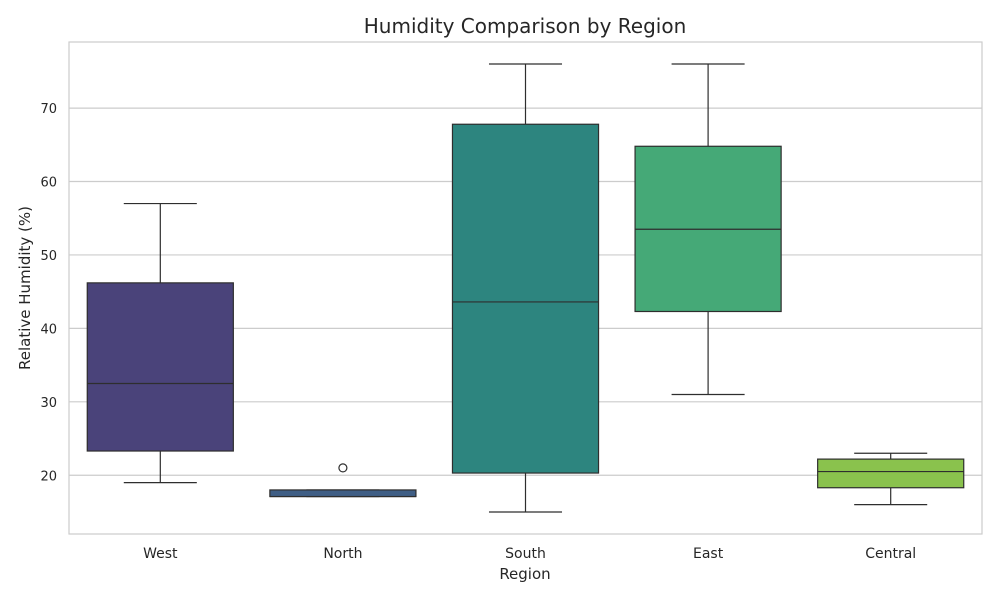 The height and width of the screenshot is (600, 1000). Describe the element at coordinates (48, 109) in the screenshot. I see `y-tick-label-70: 70` at that location.